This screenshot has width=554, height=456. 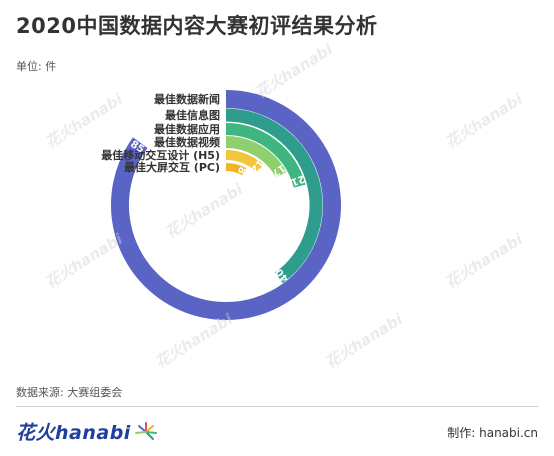 What do you see at coordinates (73, 433) in the screenshot?
I see `brand-name: 花火hanabi` at bounding box center [73, 433].